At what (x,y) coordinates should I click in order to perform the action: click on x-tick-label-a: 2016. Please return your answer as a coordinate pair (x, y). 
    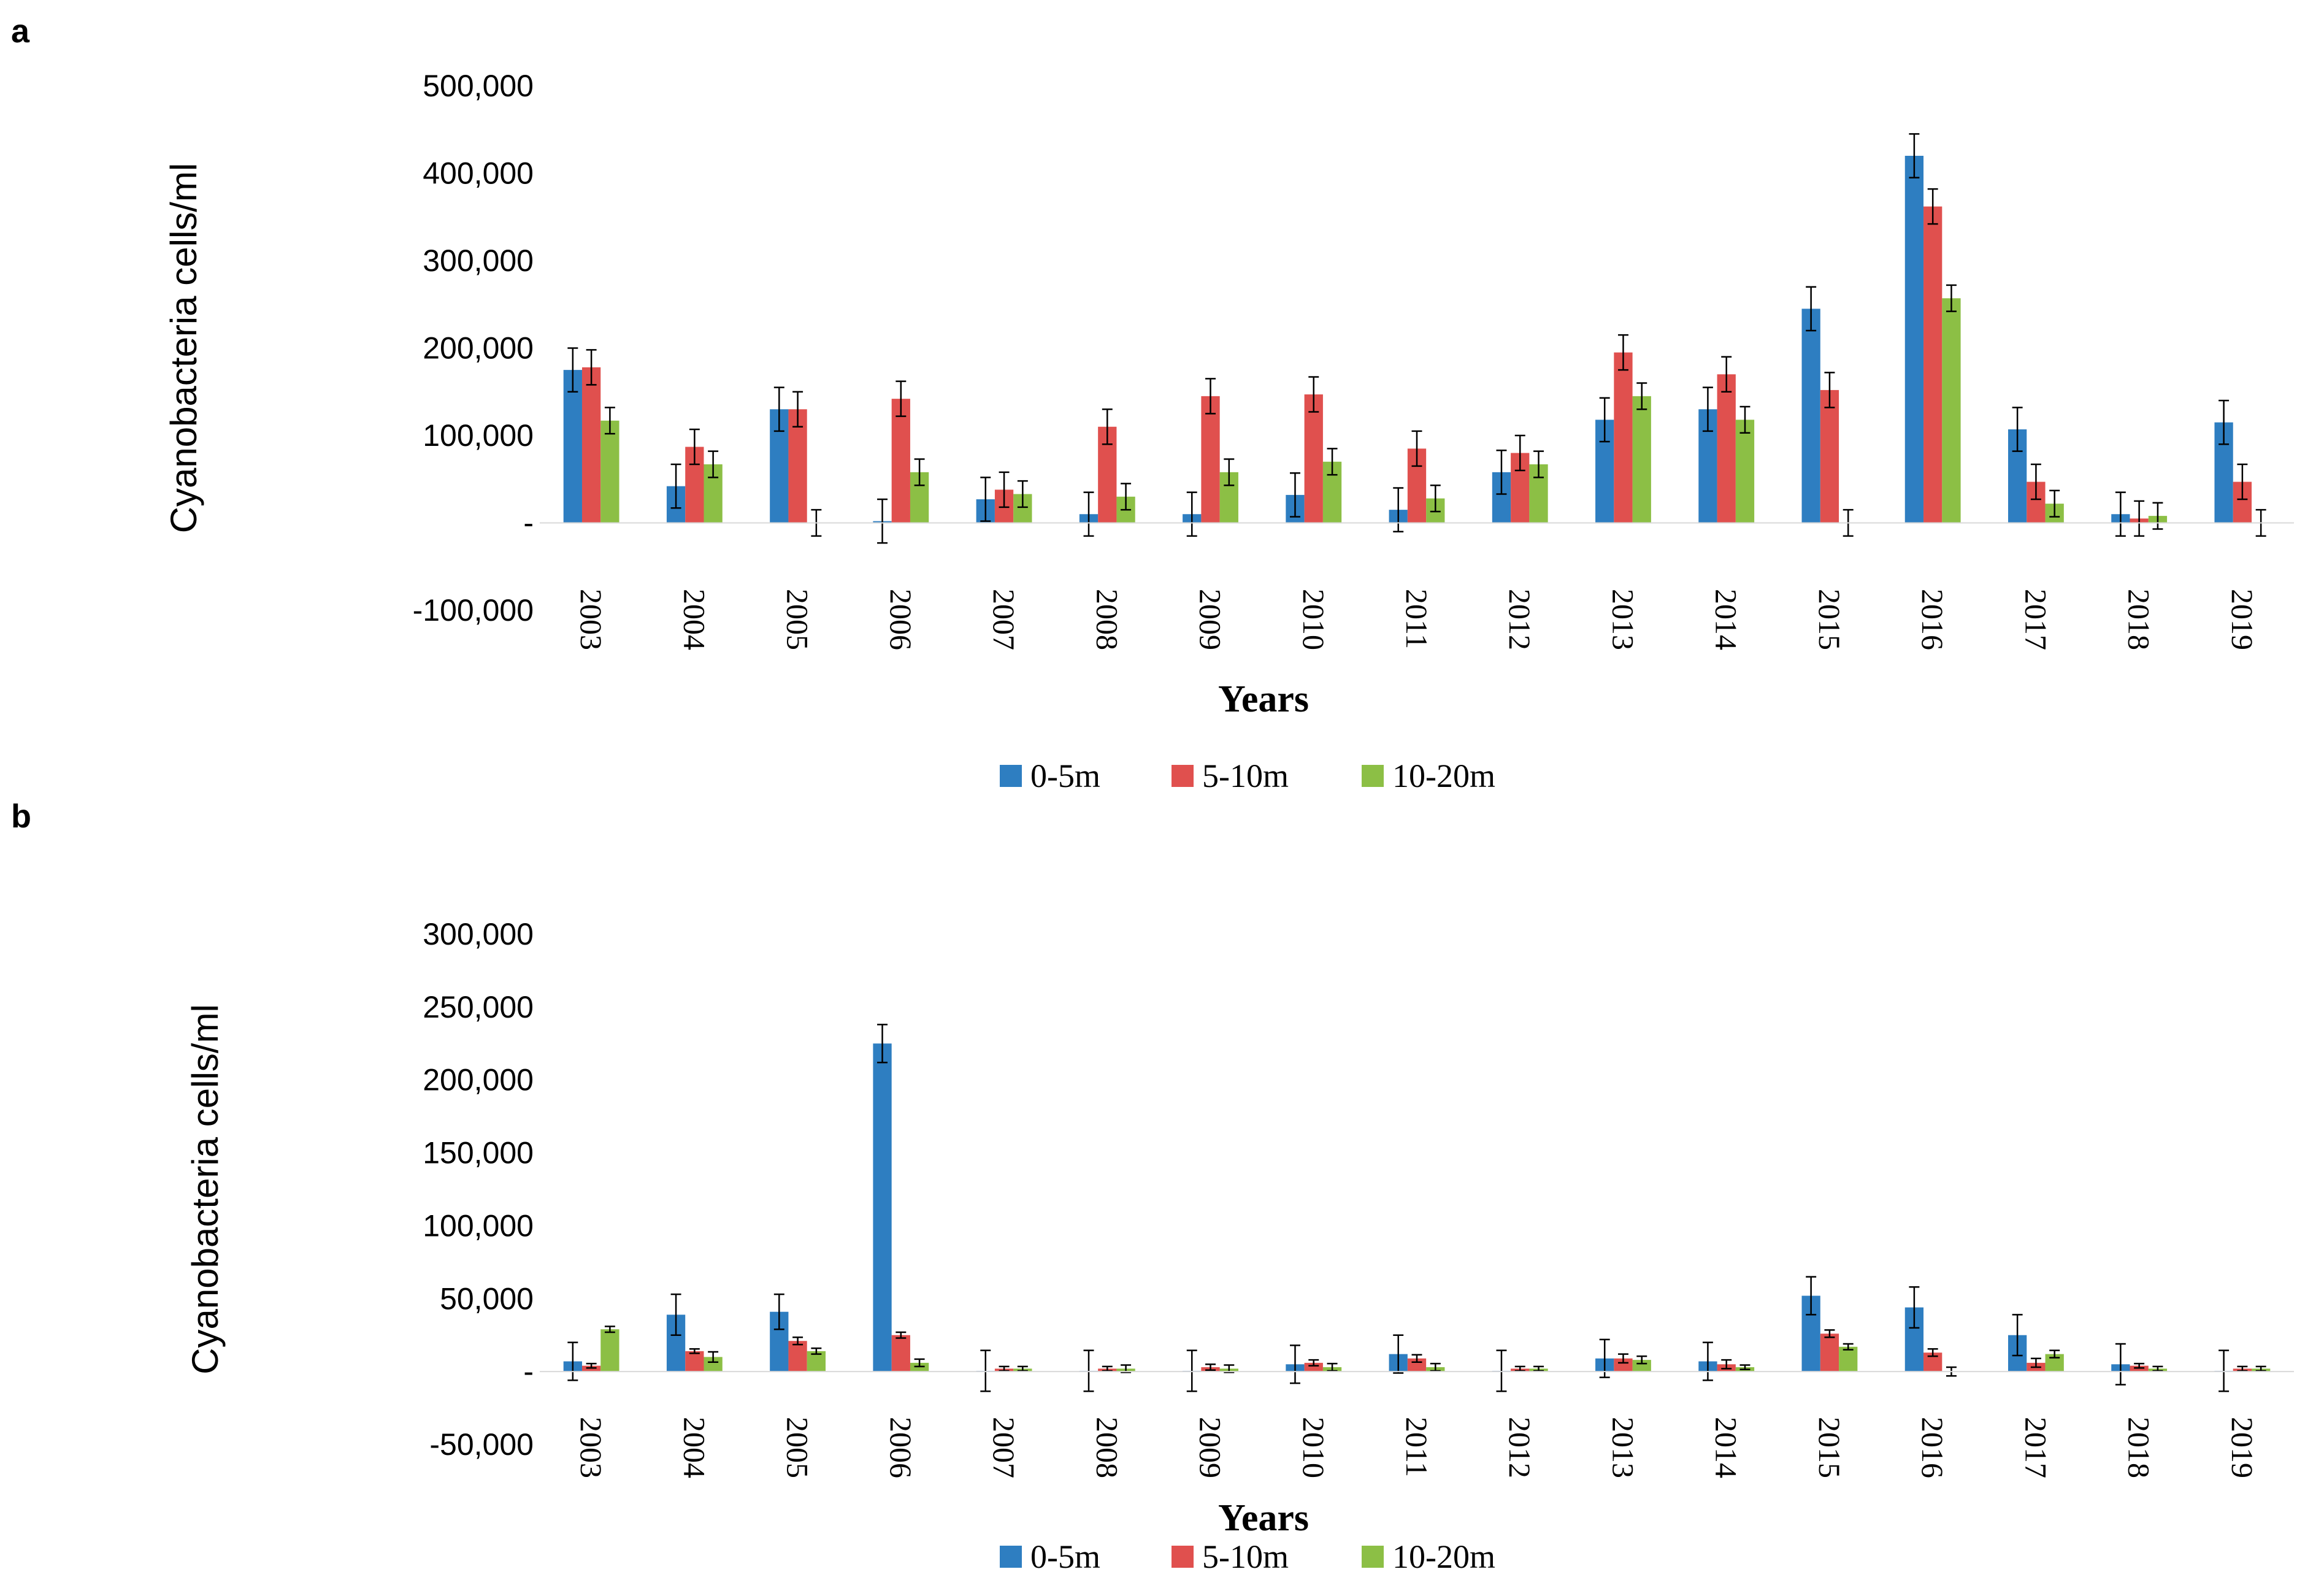
    Looking at the image, I should click on (1933, 619).